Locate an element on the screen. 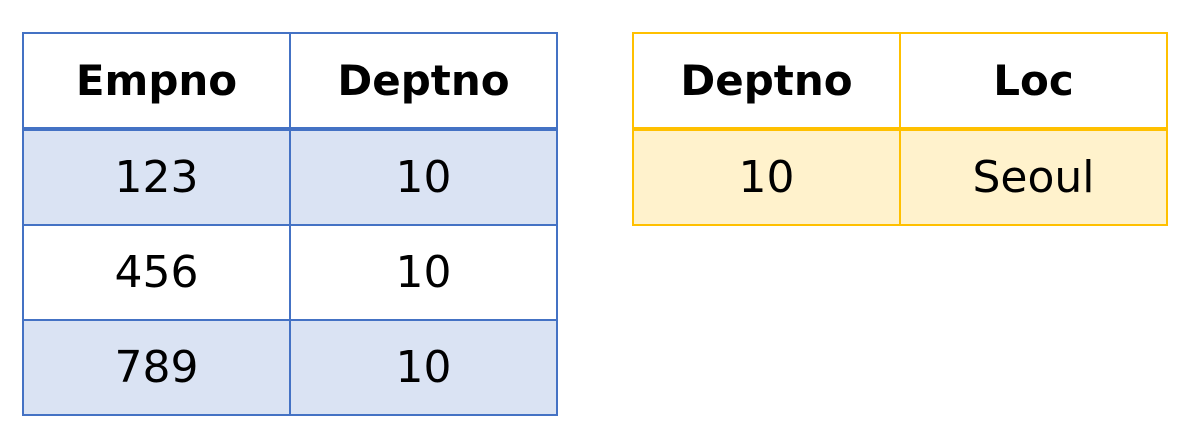 The height and width of the screenshot is (442, 1194). dept-table-row: 10 Seoul is located at coordinates (900, 177).